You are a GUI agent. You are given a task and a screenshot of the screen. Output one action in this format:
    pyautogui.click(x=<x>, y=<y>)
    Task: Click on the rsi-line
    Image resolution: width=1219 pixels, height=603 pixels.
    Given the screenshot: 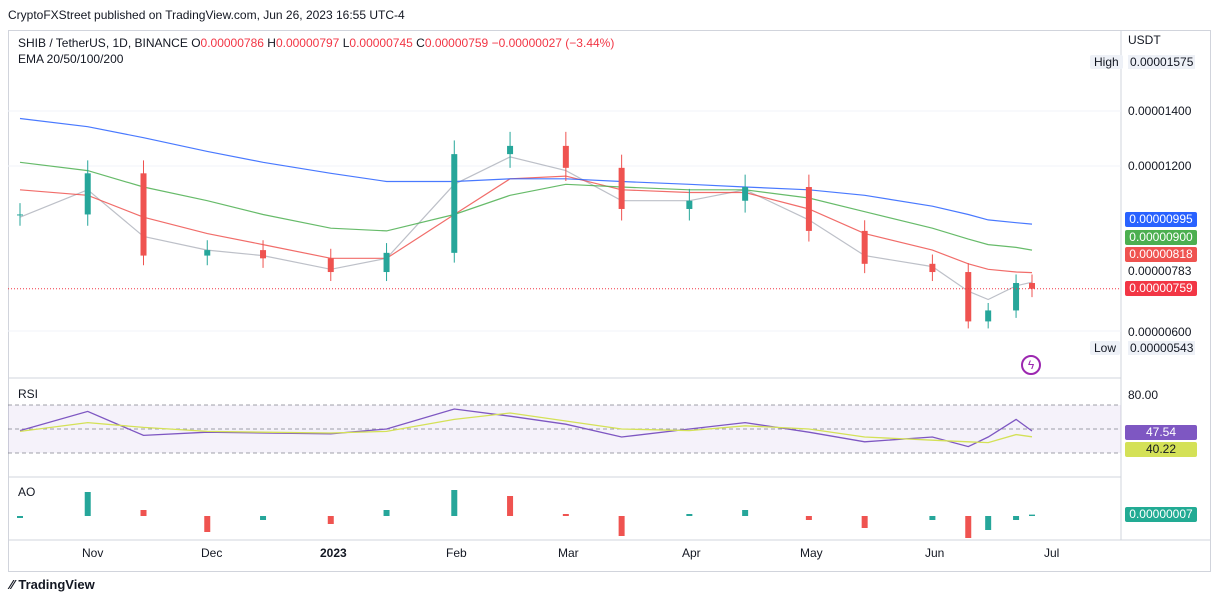 What is the action you would take?
    pyautogui.click(x=526, y=428)
    